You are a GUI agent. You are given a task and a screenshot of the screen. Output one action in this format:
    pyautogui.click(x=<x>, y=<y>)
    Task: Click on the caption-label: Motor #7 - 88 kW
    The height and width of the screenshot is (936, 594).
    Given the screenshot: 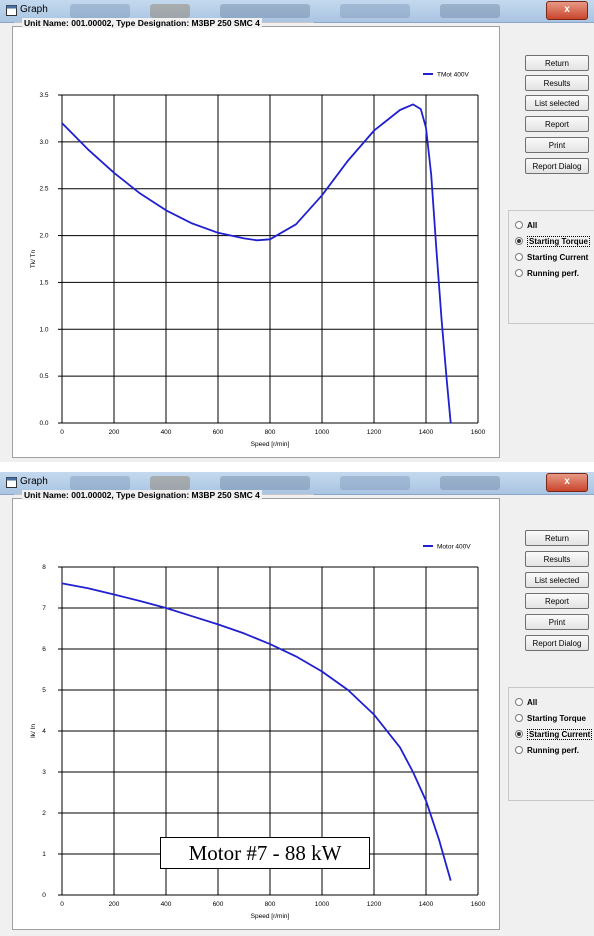 What is the action you would take?
    pyautogui.click(x=265, y=853)
    